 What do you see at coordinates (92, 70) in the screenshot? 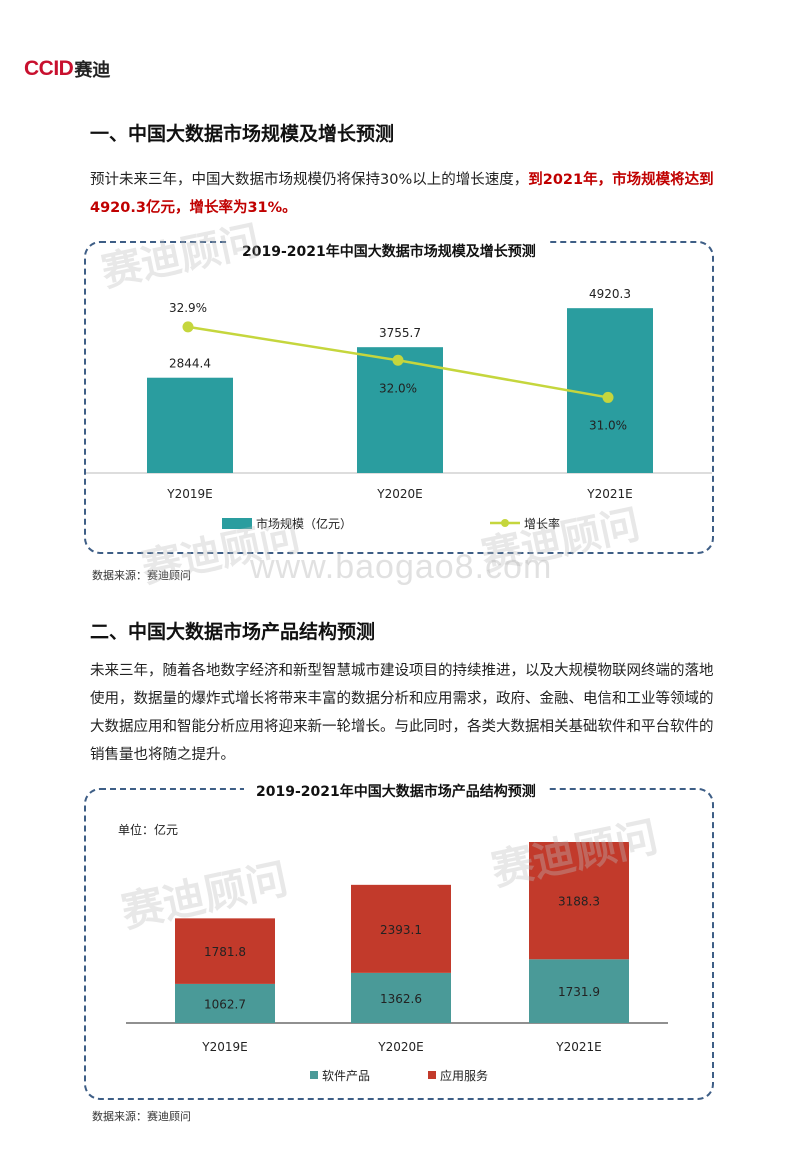
I see `logo-cn: 赛迪` at bounding box center [92, 70].